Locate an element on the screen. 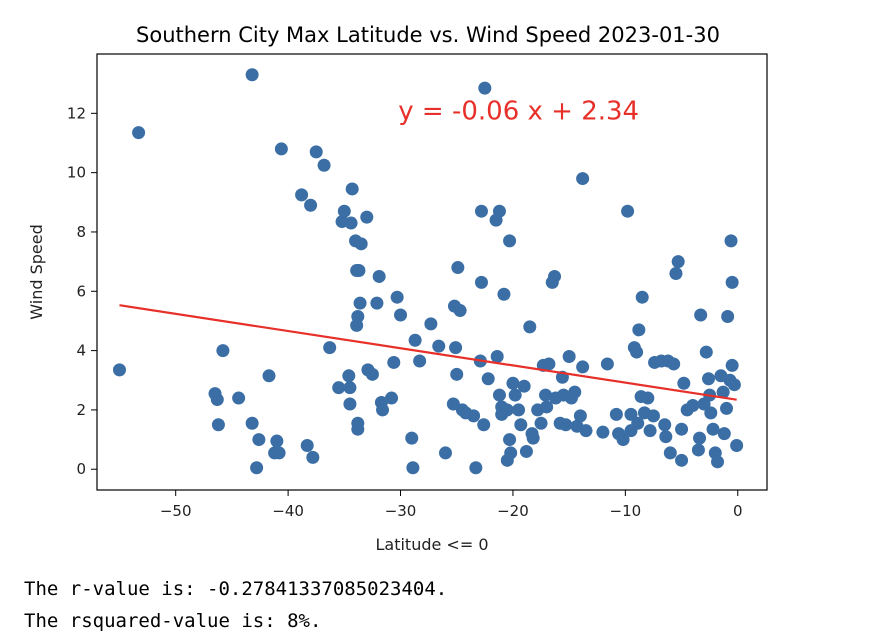 The width and height of the screenshot is (894, 644). y-tick-label: 4 is located at coordinates (81, 351).